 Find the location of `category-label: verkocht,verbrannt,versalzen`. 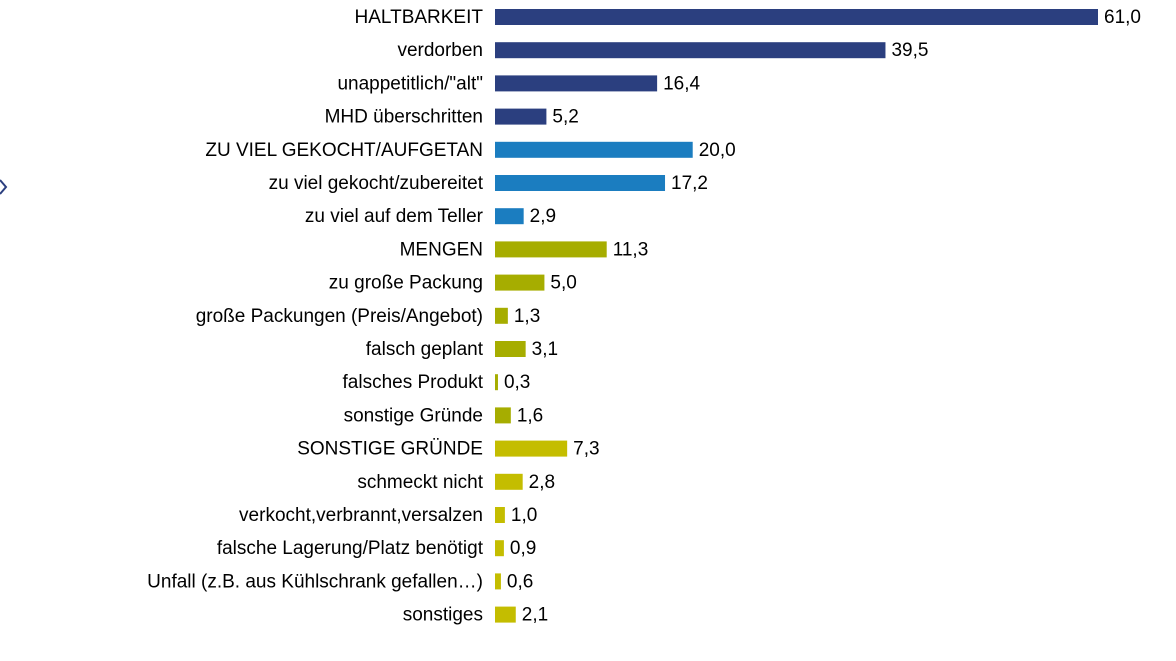

category-label: verkocht,verbrannt,versalzen is located at coordinates (361, 515).